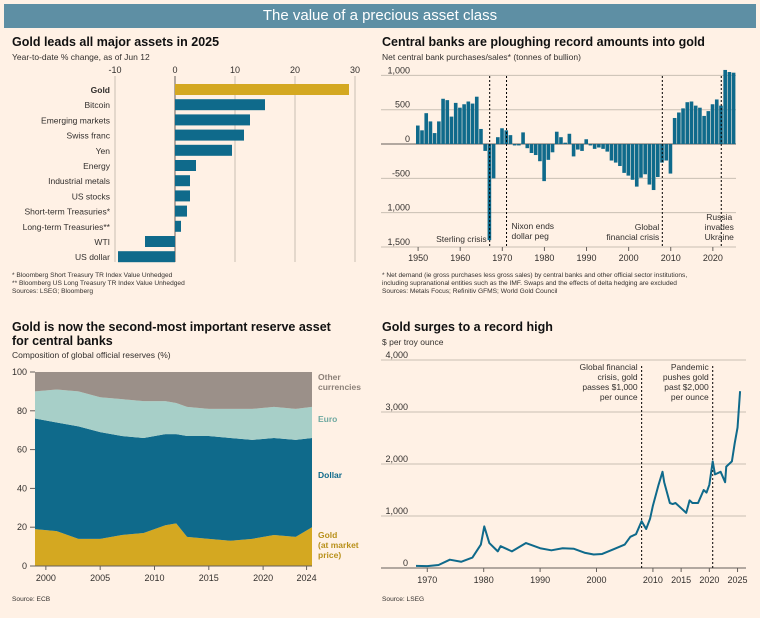 The width and height of the screenshot is (760, 618). Describe the element at coordinates (700, 126) in the screenshot. I see `p2-bar-2017` at that location.